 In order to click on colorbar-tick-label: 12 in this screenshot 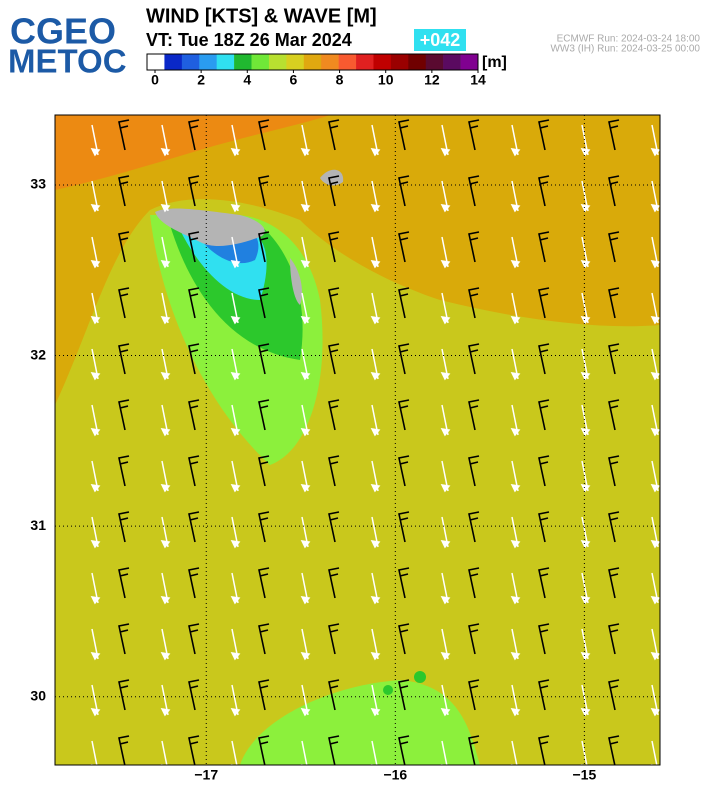, I will do `click(432, 80)`.